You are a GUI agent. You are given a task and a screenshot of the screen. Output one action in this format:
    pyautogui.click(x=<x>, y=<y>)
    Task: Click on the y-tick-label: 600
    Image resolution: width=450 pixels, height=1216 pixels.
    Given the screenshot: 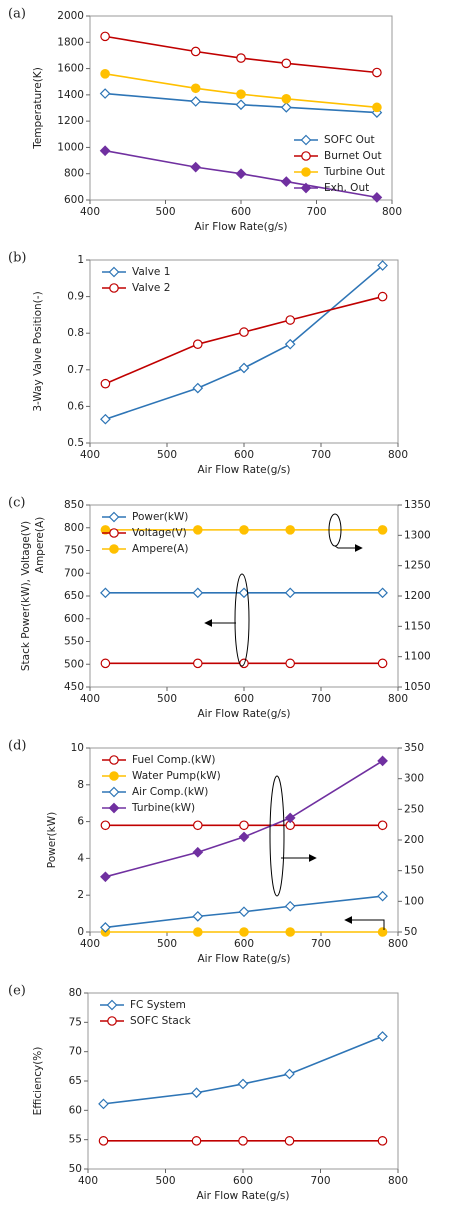 What is the action you would take?
    pyautogui.click(x=74, y=200)
    